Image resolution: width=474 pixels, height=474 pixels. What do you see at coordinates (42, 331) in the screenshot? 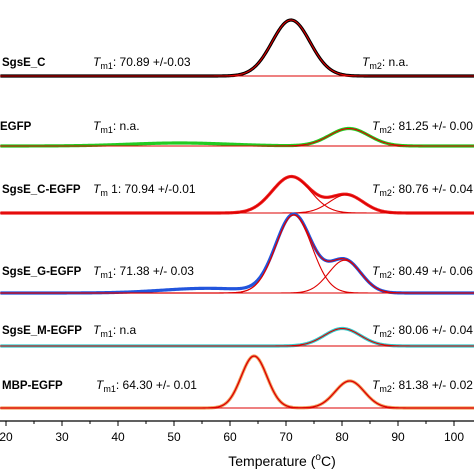
I see `sample-name: SgsE_M-EGFP` at bounding box center [42, 331].